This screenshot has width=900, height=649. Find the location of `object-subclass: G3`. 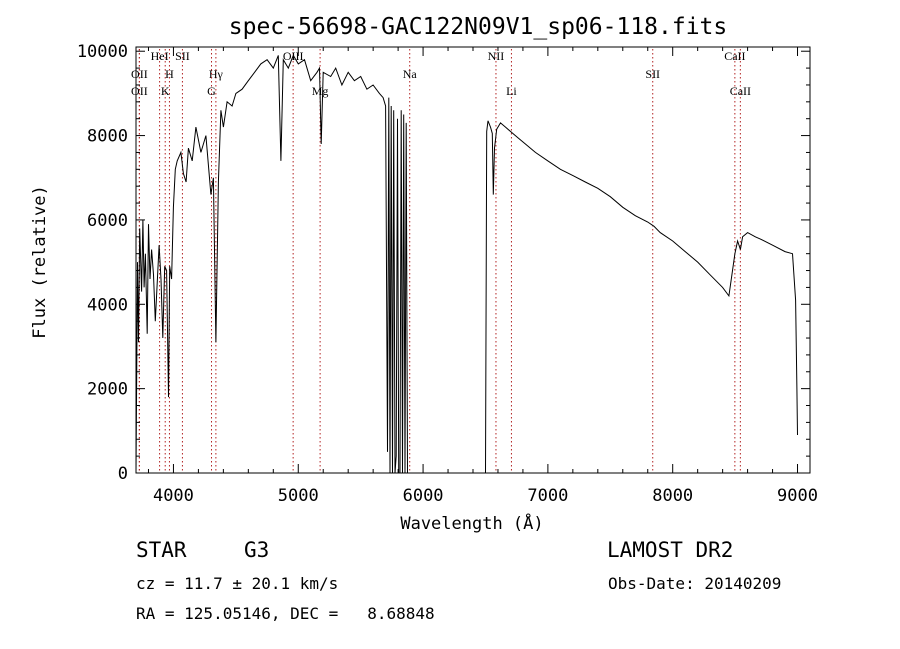

object-subclass: G3 is located at coordinates (257, 550).